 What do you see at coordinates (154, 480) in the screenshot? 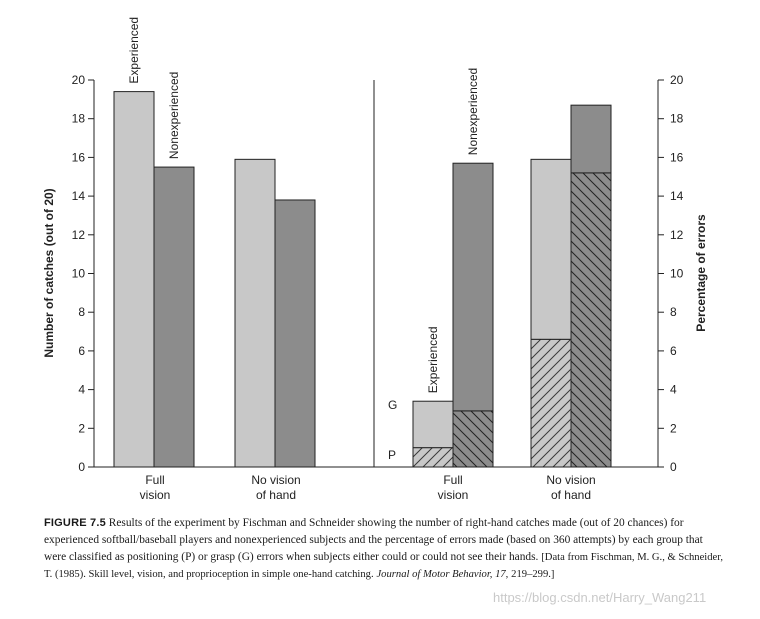
I see `left-category-1-line1: Full` at bounding box center [154, 480].